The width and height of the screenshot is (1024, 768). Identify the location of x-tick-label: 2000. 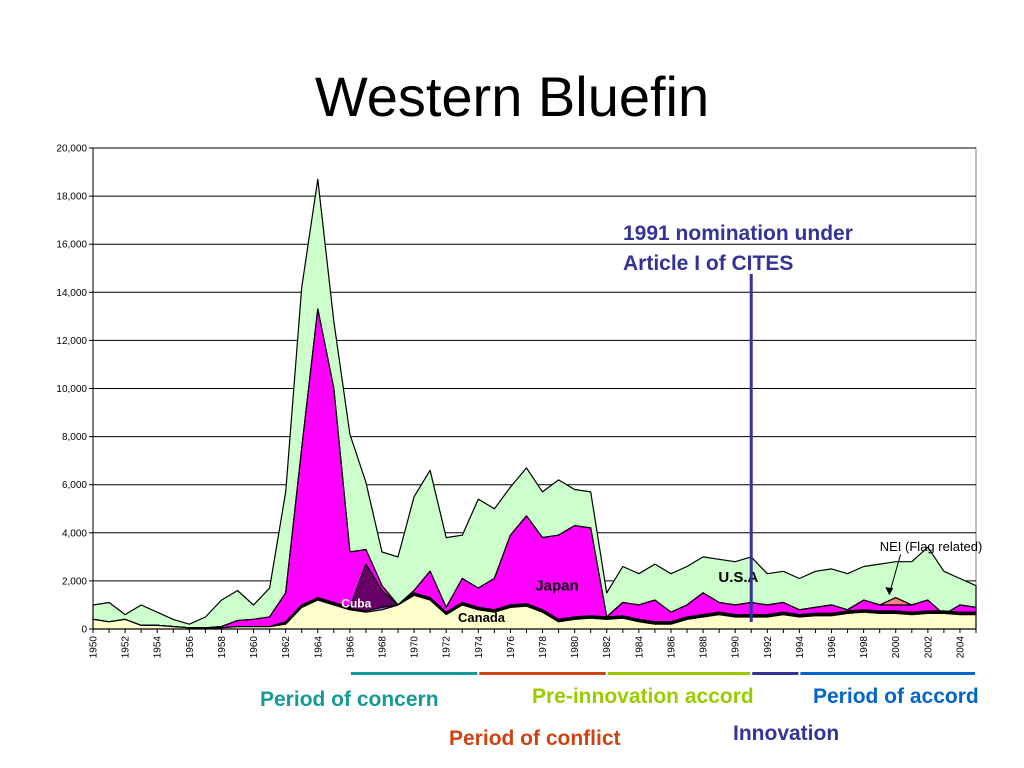
(896, 647).